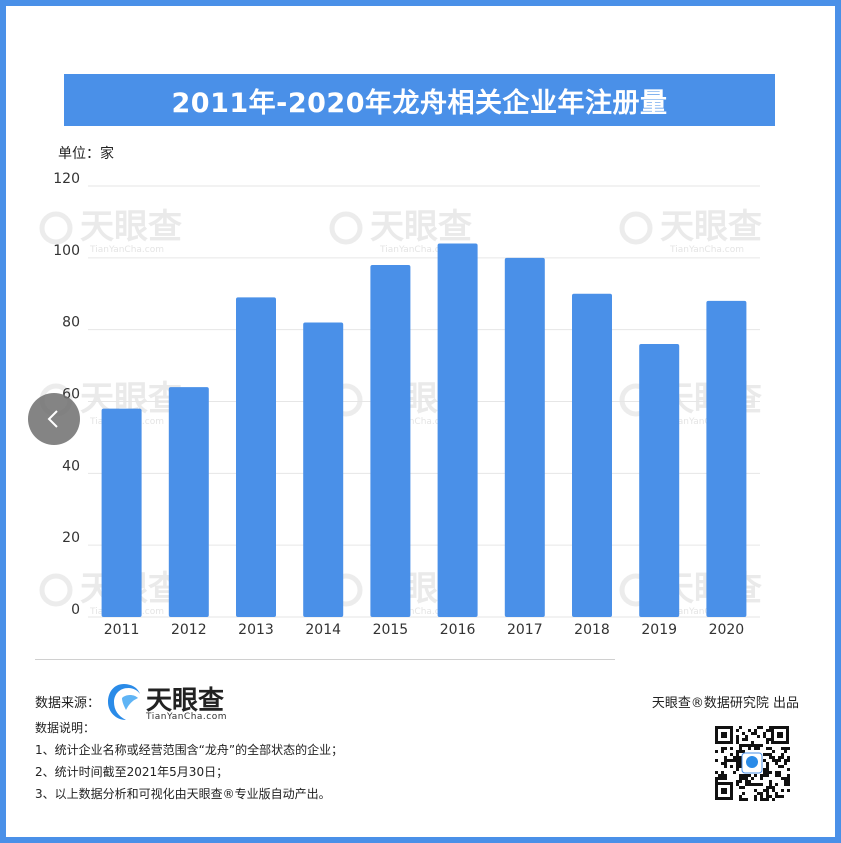 The height and width of the screenshot is (843, 841). Describe the element at coordinates (325, 659) in the screenshot. I see `footer-divider` at that location.